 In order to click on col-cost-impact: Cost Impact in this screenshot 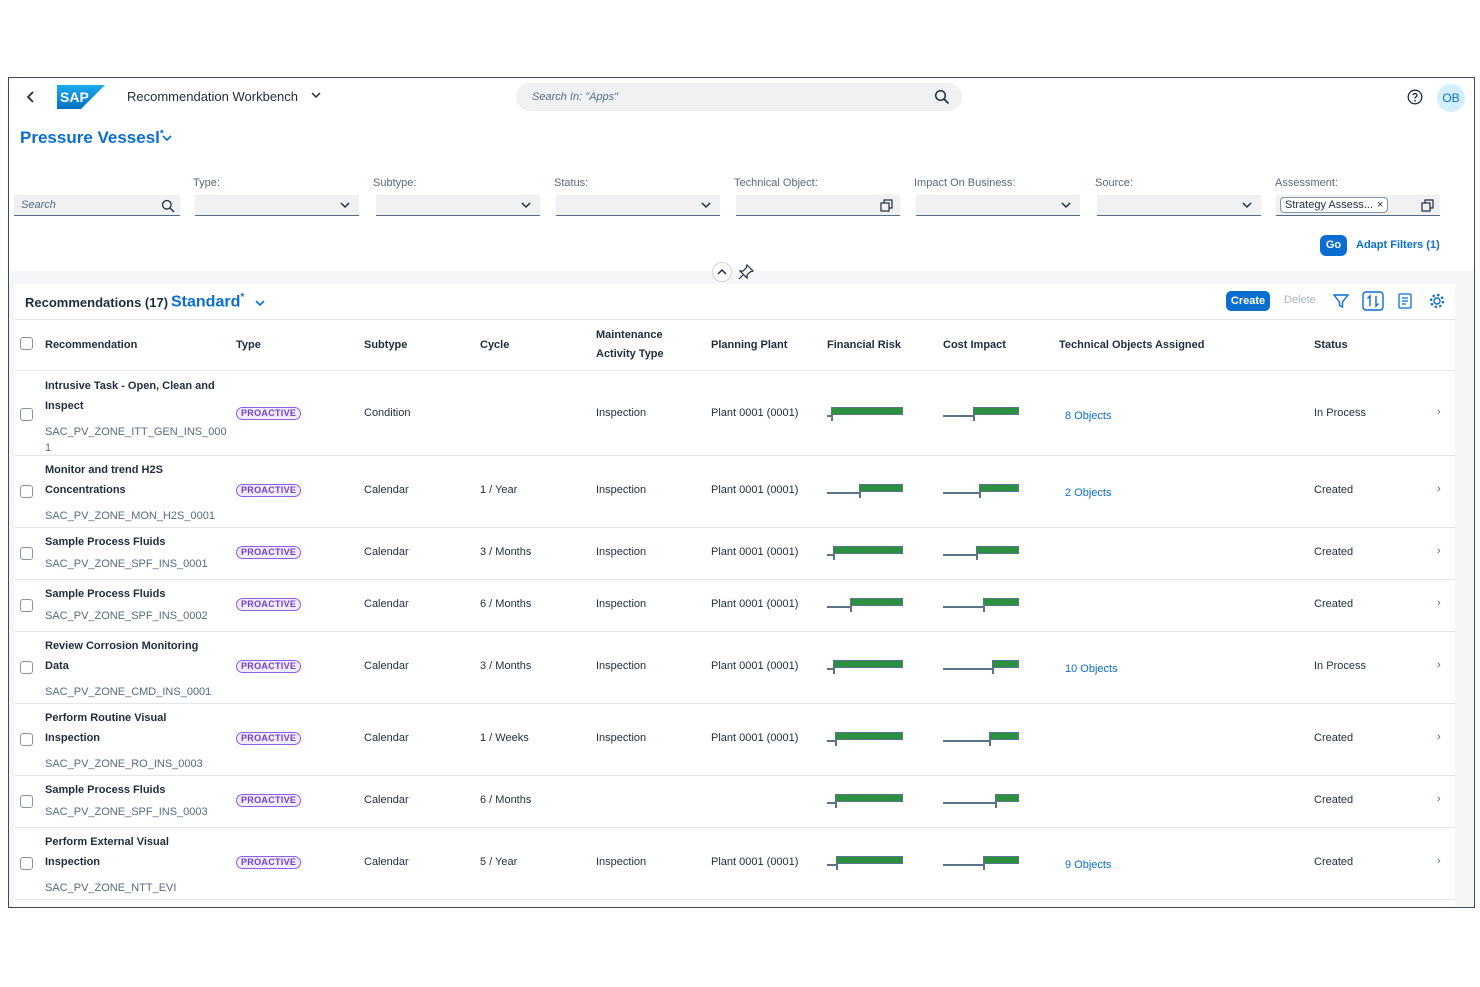, I will do `click(974, 345)`.